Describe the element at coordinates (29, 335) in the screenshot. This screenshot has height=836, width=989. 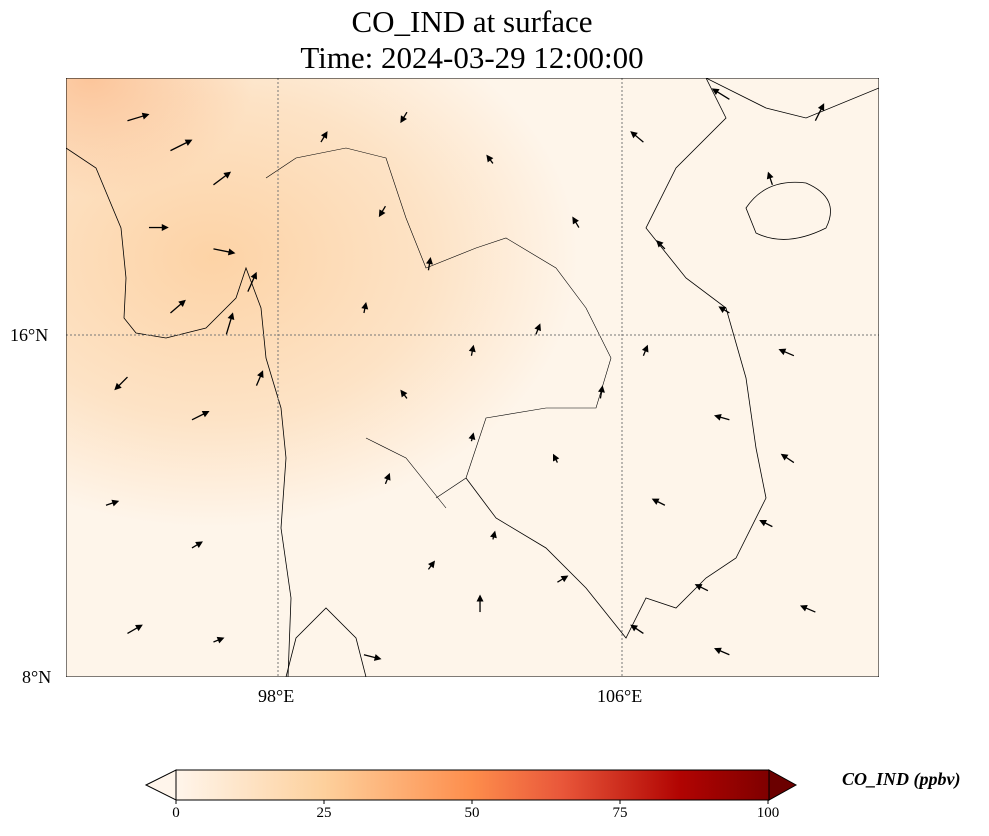
I see `y-tick-16n: 16°N` at that location.